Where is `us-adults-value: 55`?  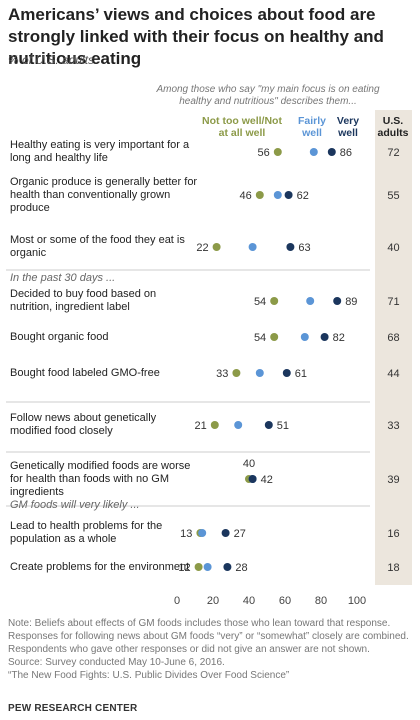
us-adults-value: 55 is located at coordinates (393, 196).